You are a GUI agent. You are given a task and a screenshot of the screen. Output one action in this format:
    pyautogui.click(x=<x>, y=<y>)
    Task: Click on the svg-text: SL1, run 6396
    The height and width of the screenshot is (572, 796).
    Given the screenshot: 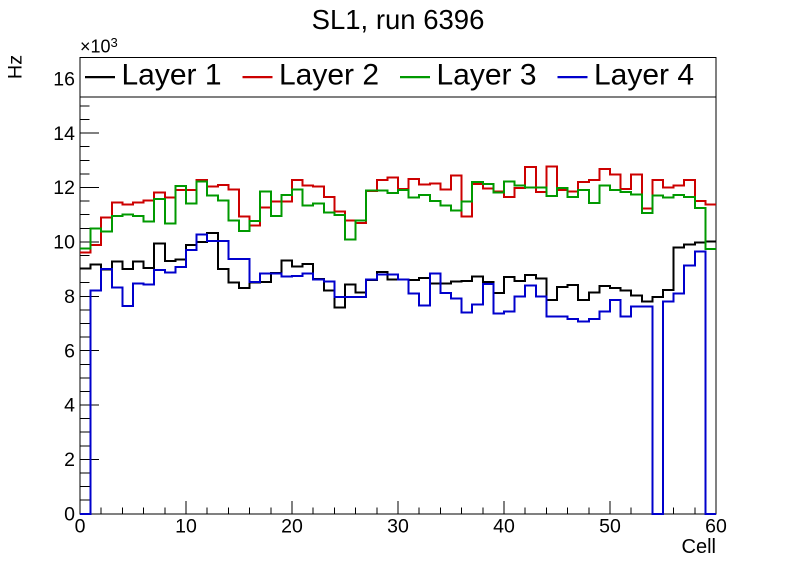 What is the action you would take?
    pyautogui.click(x=398, y=19)
    